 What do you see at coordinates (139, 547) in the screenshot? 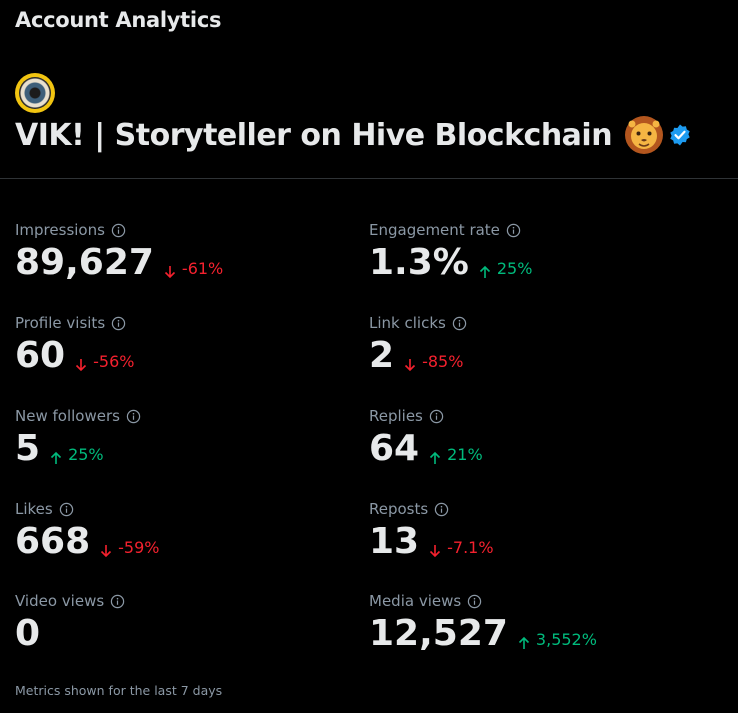
I see `delta-text: -59%` at bounding box center [139, 547].